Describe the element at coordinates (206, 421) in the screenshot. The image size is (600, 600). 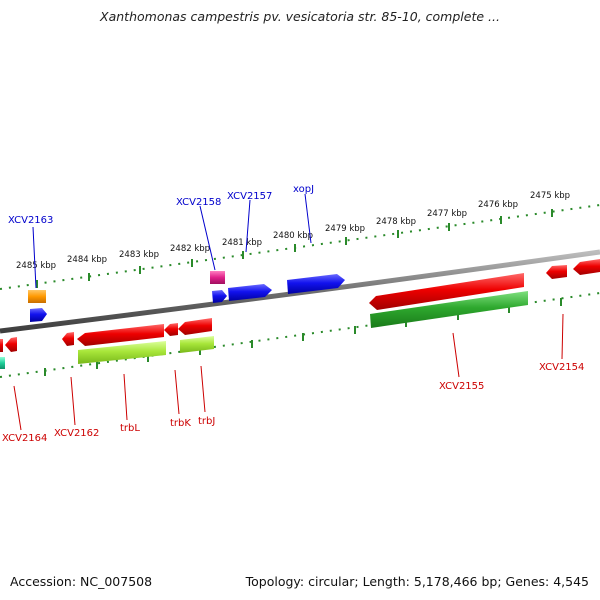
I see `gene-label-trbj: trbJ` at that location.